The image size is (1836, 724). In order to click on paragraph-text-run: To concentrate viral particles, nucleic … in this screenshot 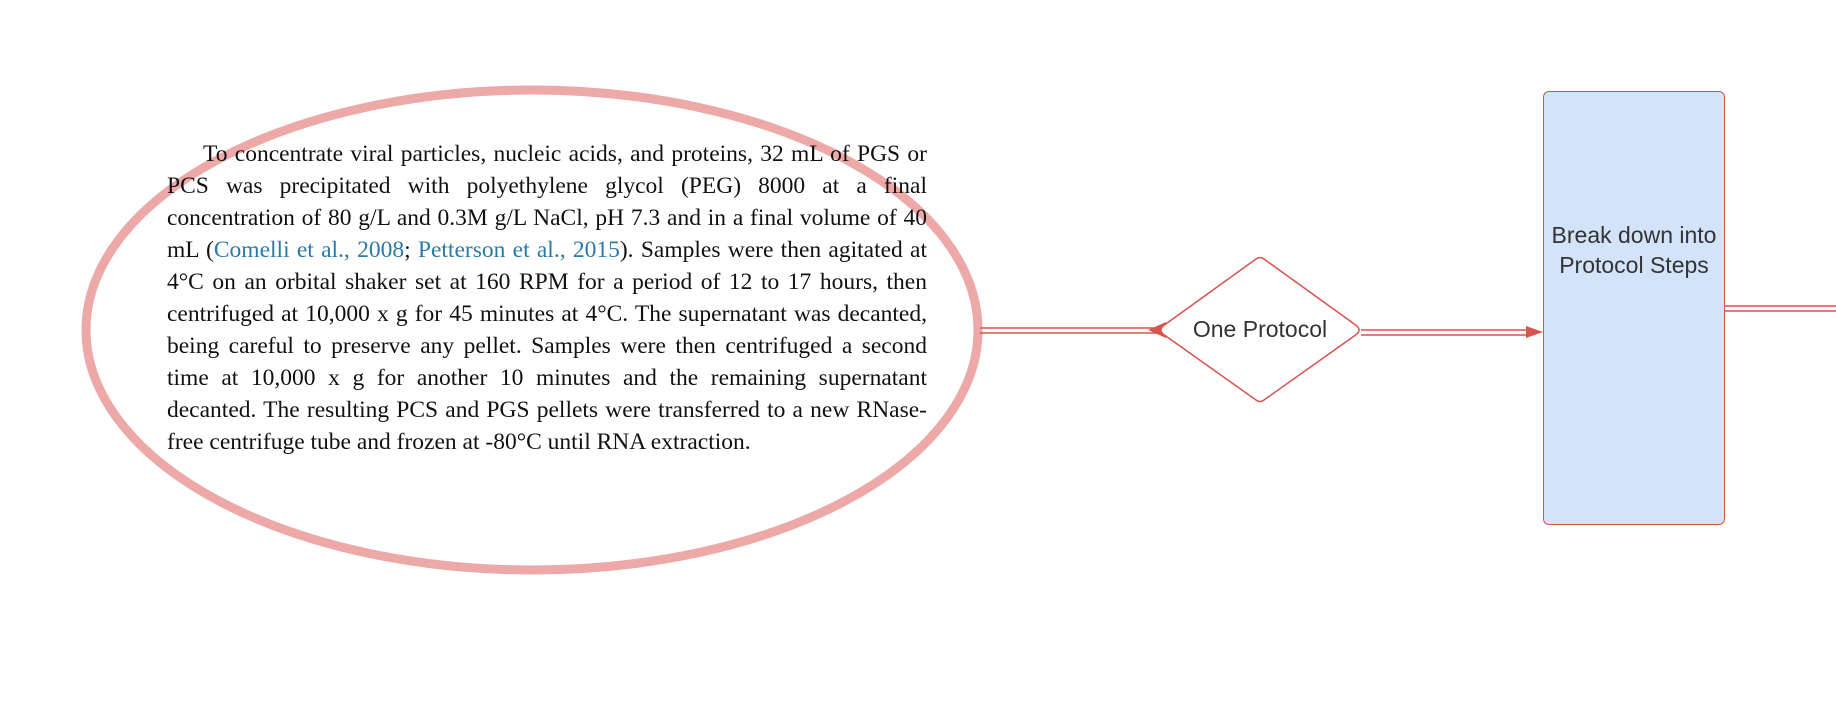, I will do `click(547, 202)`.